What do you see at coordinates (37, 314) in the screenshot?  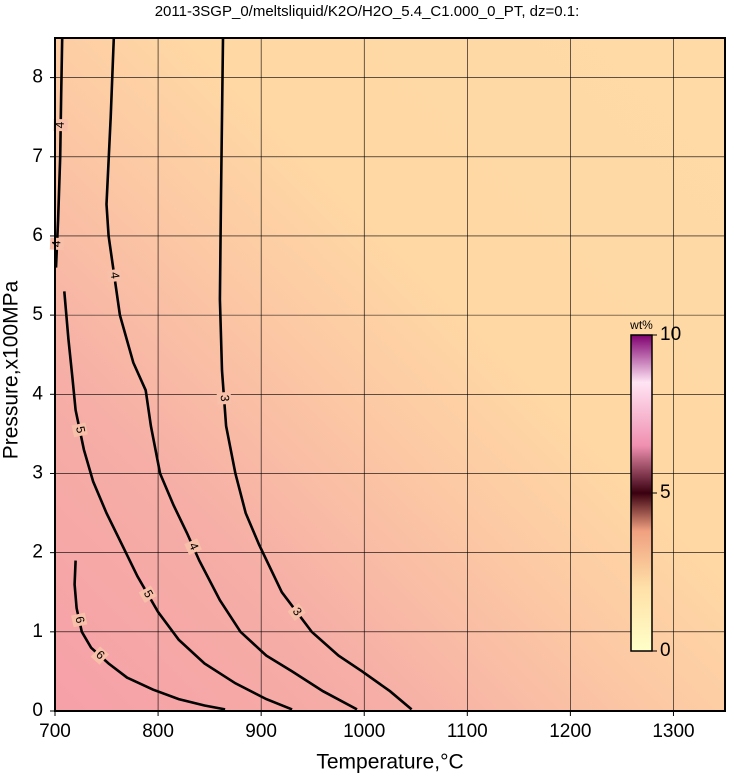 I see `y-tick-label: 5` at bounding box center [37, 314].